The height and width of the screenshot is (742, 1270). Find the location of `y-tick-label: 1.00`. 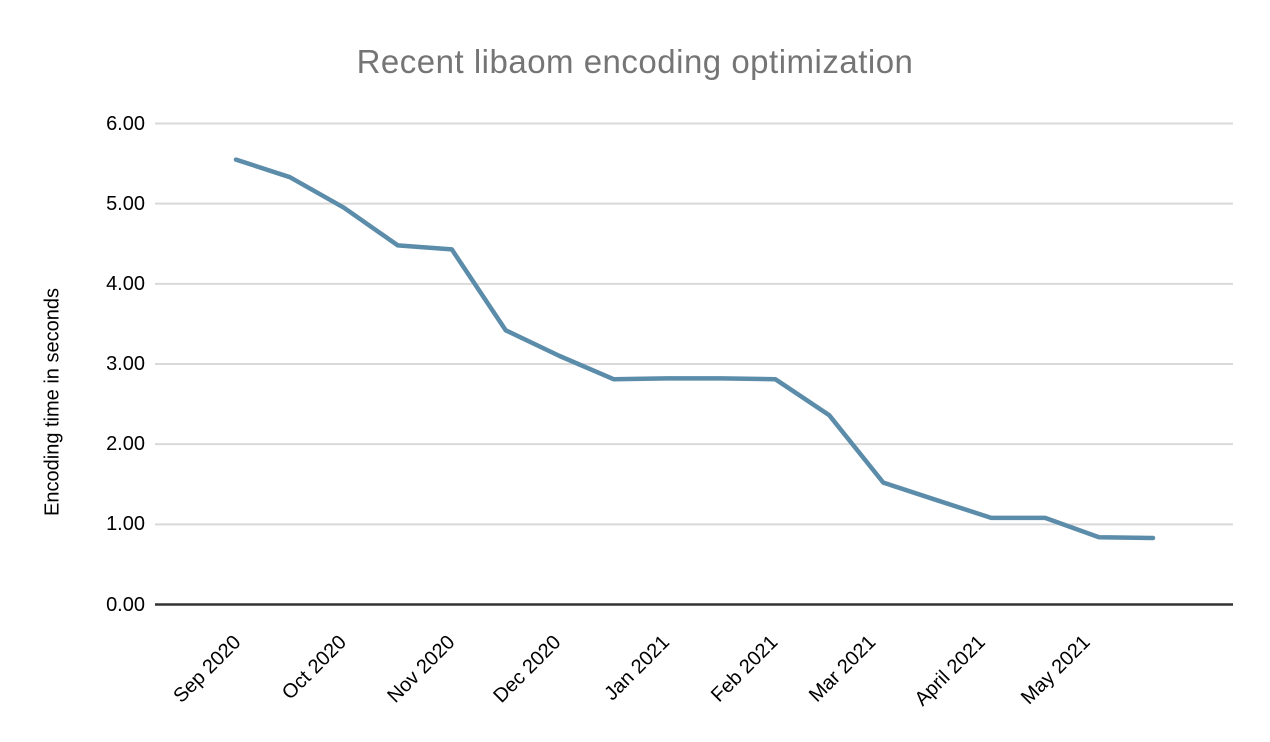

y-tick-label: 1.00 is located at coordinates (125, 524).